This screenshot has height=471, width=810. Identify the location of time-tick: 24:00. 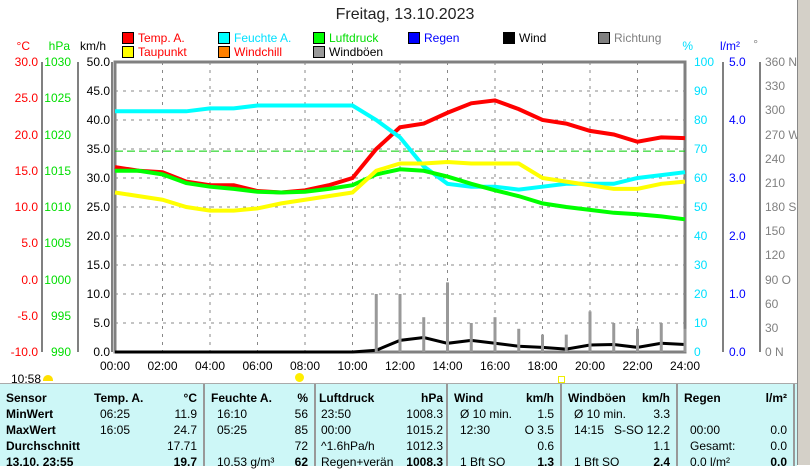
(685, 366).